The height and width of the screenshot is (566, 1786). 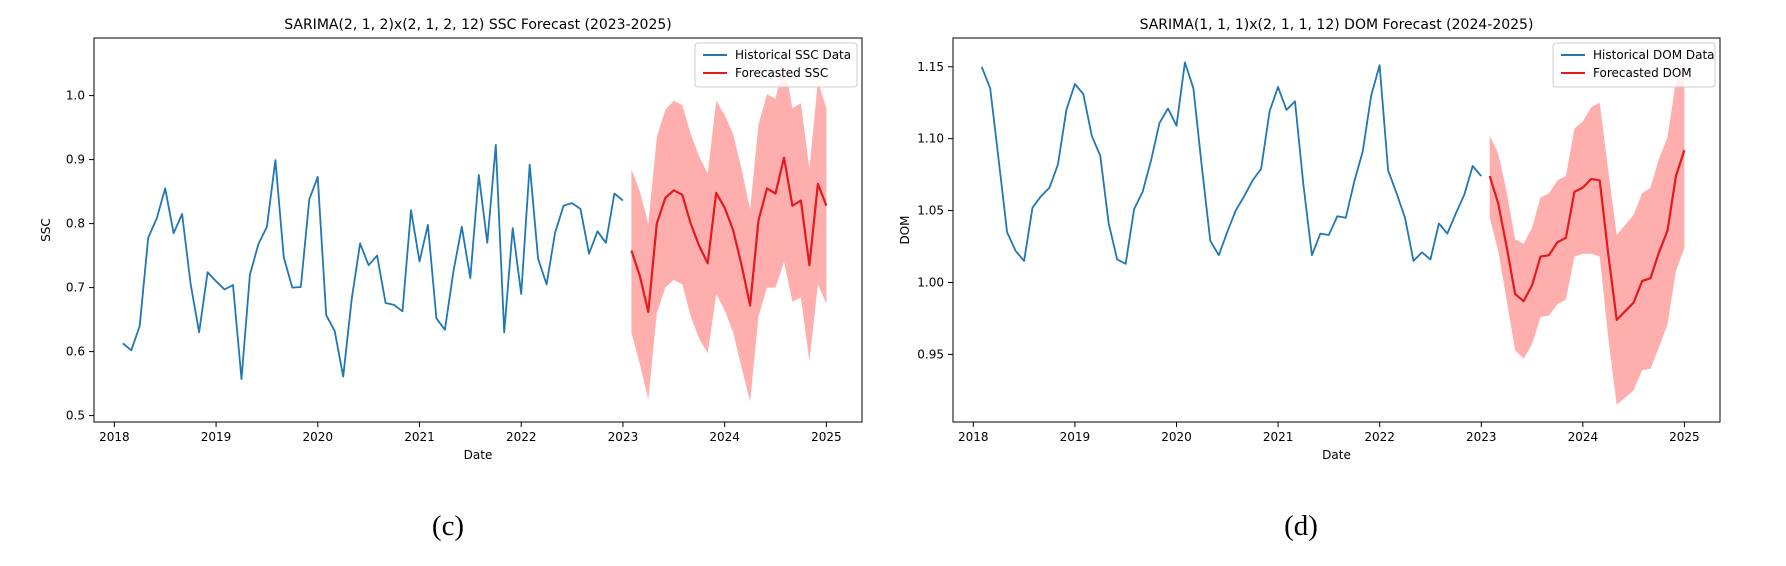 What do you see at coordinates (75, 224) in the screenshot?
I see `y-tick-label: 0.8` at bounding box center [75, 224].